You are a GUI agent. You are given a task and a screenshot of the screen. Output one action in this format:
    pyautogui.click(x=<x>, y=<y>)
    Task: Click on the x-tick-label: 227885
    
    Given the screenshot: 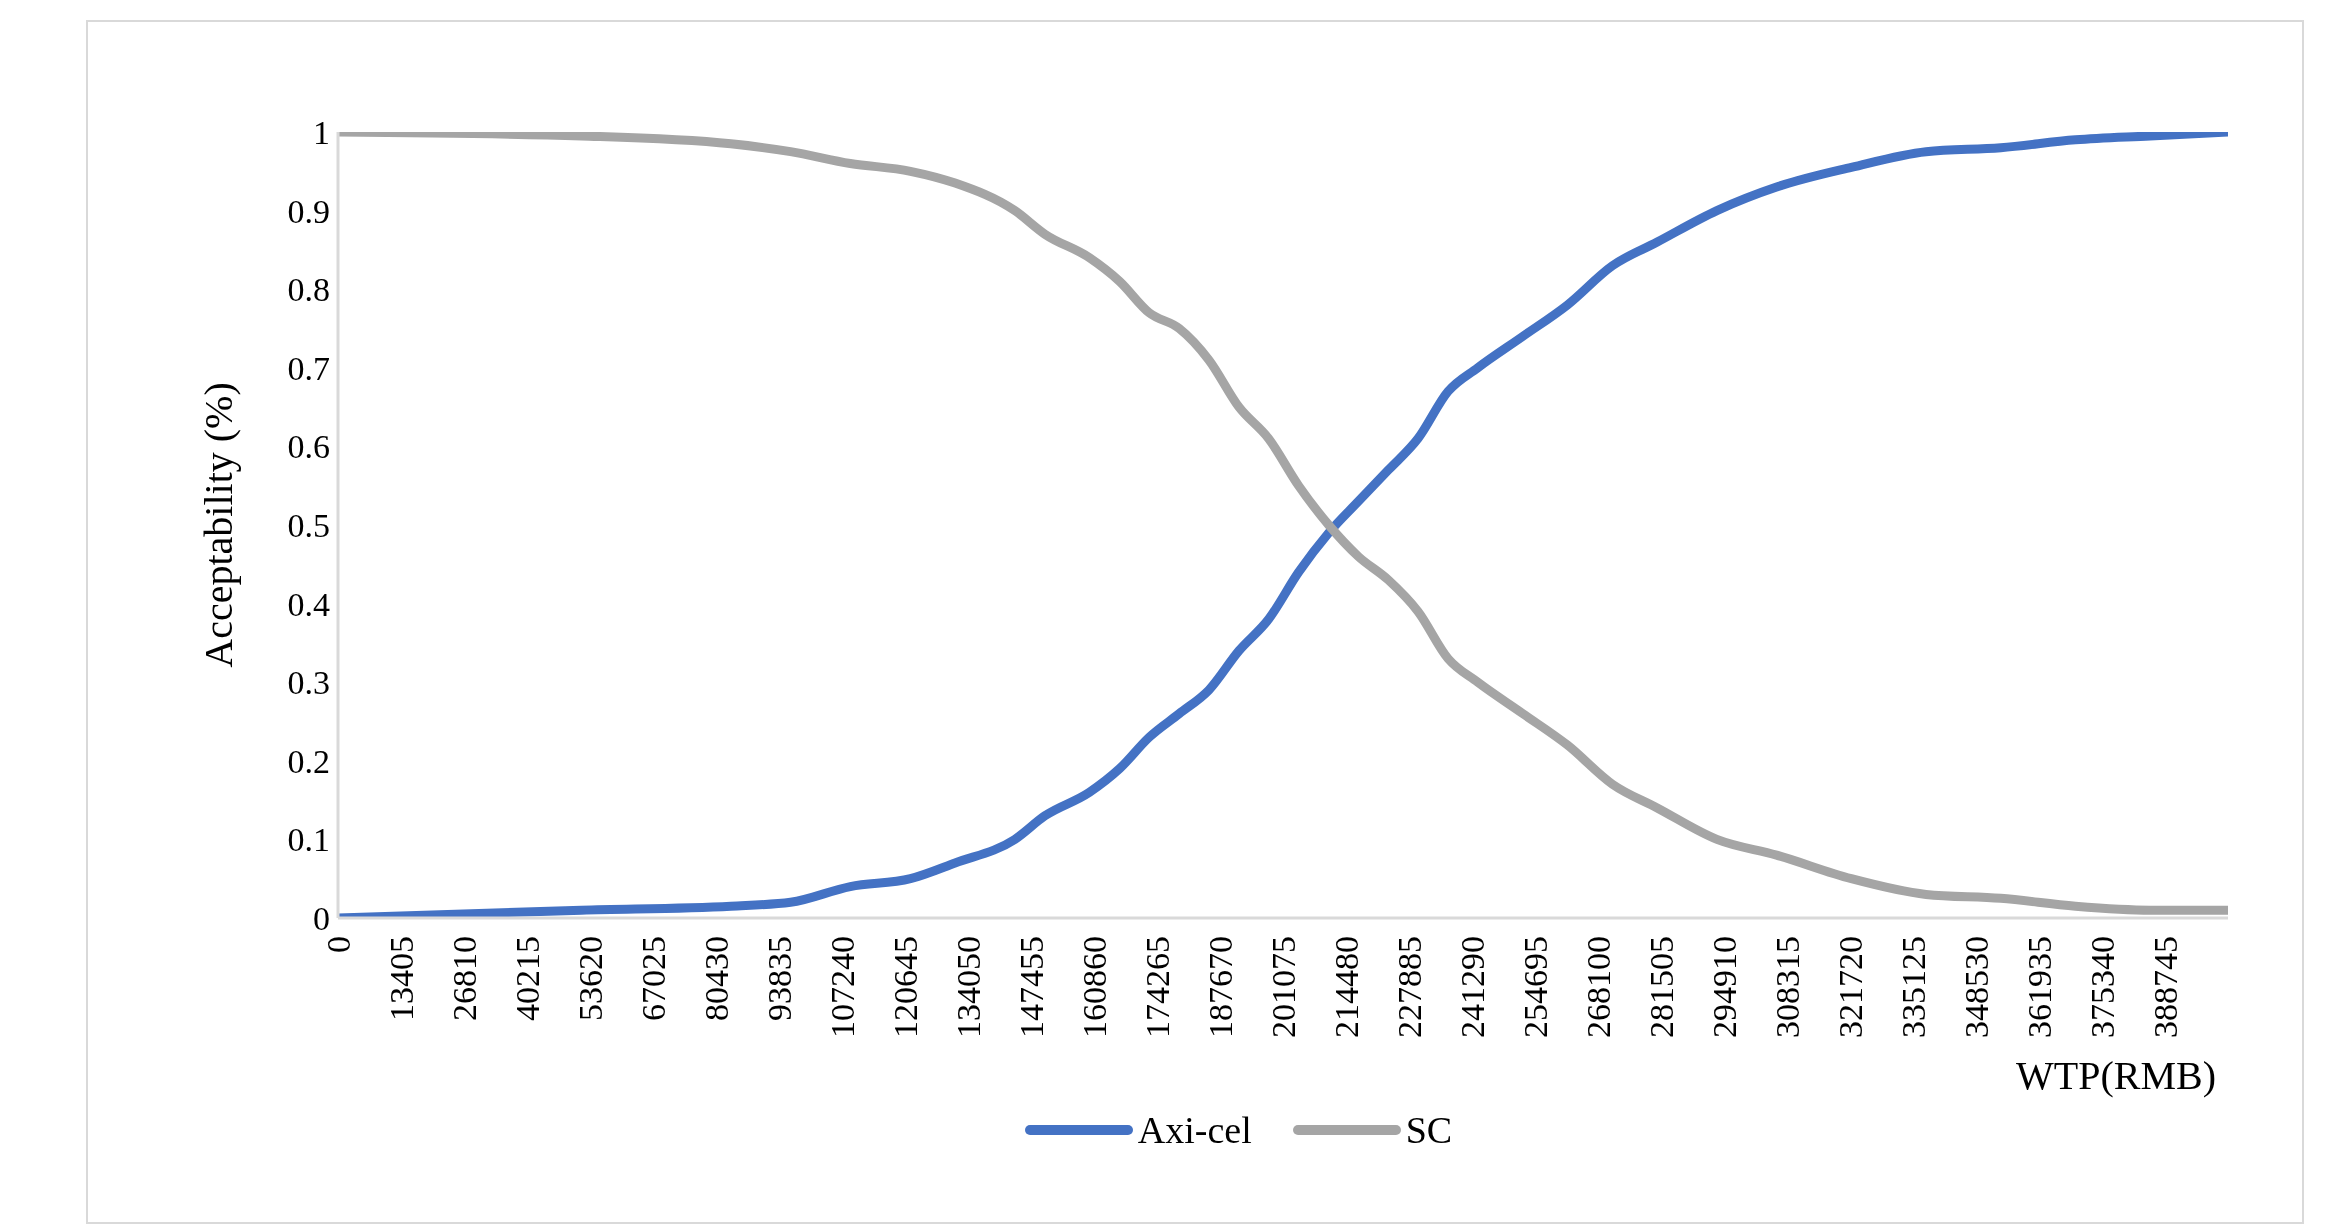 What is the action you would take?
    pyautogui.click(x=1409, y=987)
    